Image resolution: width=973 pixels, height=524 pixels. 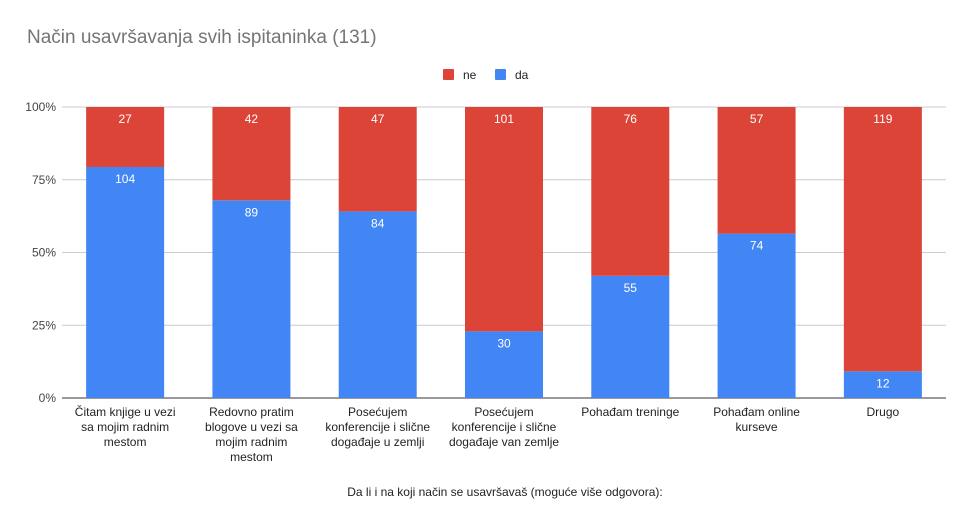 I want to click on category-label: događaje van zemlje, so click(x=504, y=442).